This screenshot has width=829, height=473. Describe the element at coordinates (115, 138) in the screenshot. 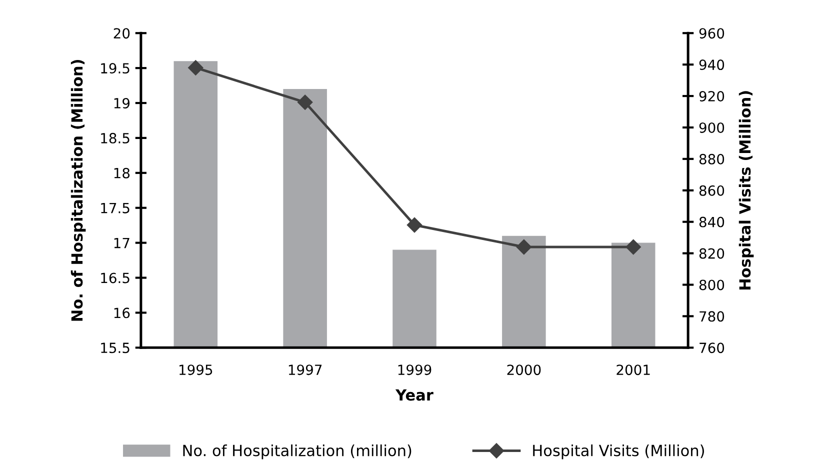

I see `y-tick-label: 18.5` at that location.